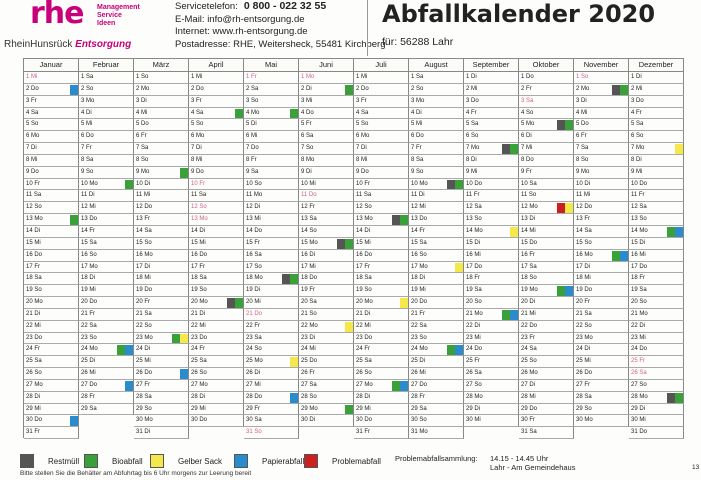 This screenshot has height=480, width=701. What do you see at coordinates (143, 88) in the screenshot?
I see `day-label: 2 Mo` at bounding box center [143, 88].